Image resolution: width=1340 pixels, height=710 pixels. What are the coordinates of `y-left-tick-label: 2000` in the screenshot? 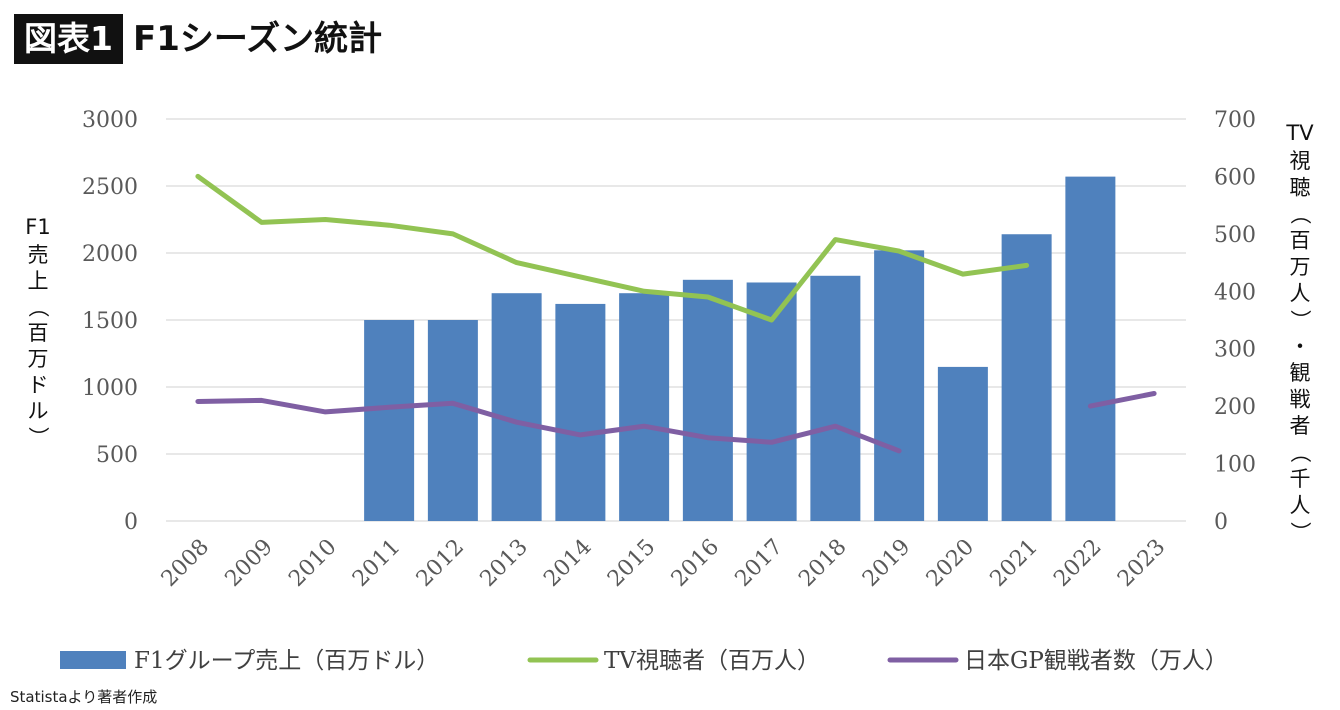 It's located at (110, 254).